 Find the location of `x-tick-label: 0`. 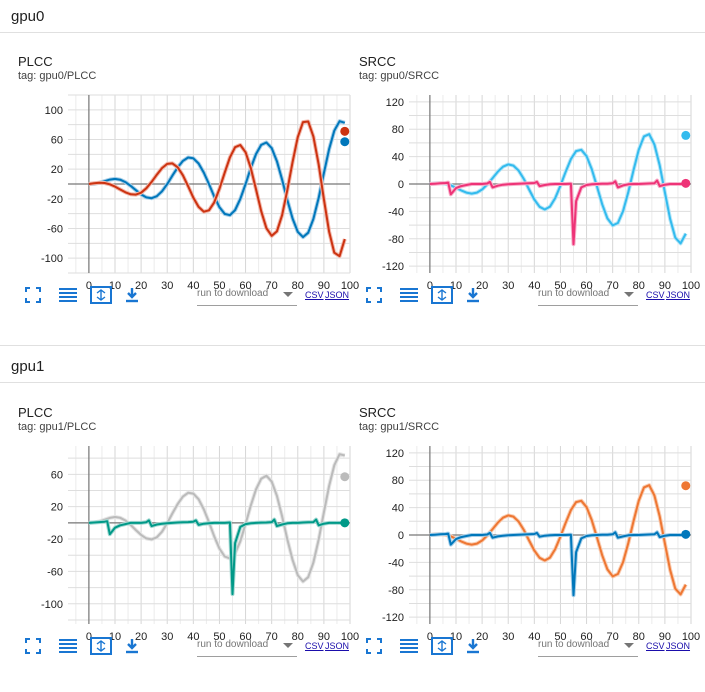

x-tick-label: 0 is located at coordinates (89, 637).